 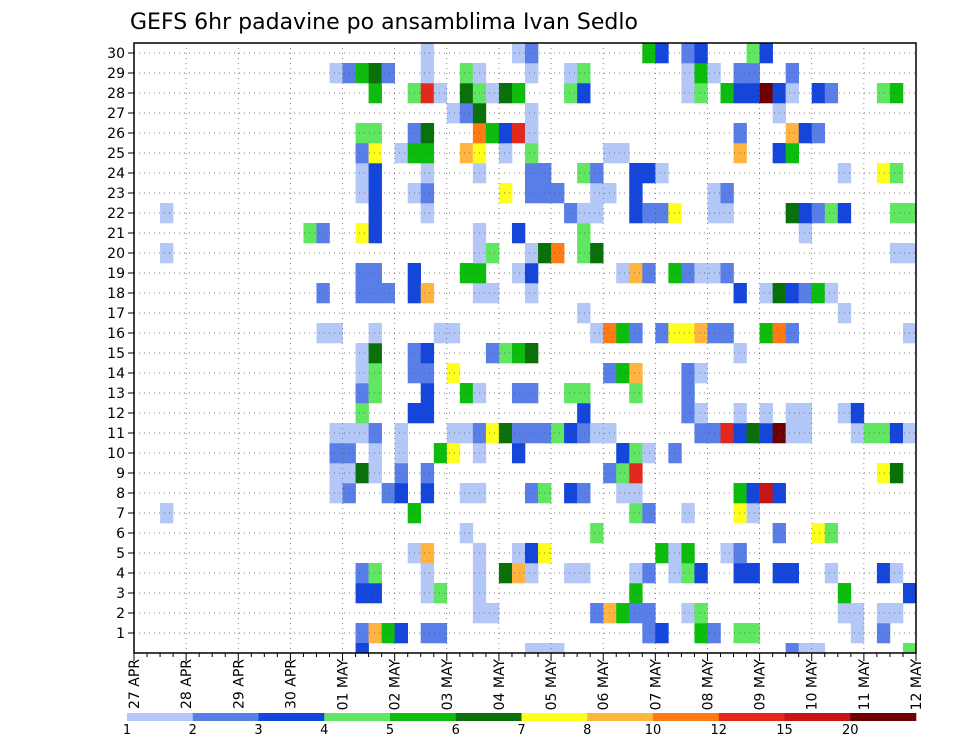 I want to click on x-tick-label: 08 MAY, so click(x=708, y=685).